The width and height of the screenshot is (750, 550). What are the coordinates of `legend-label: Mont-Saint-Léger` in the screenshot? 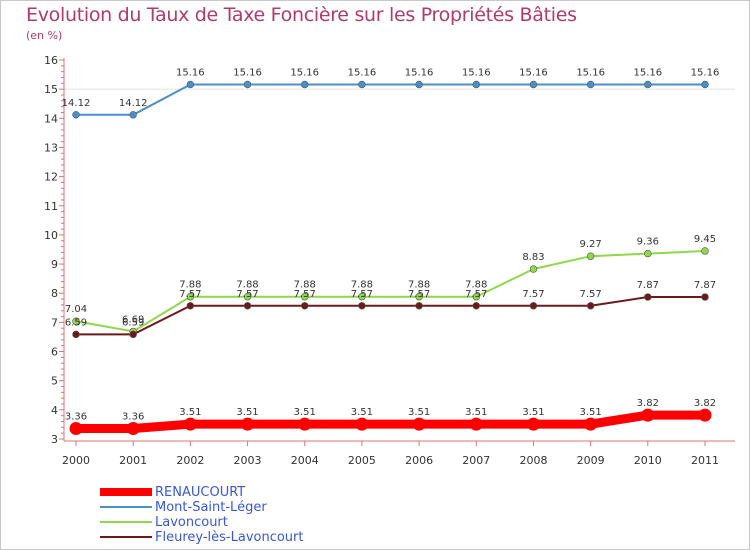 It's located at (211, 507).